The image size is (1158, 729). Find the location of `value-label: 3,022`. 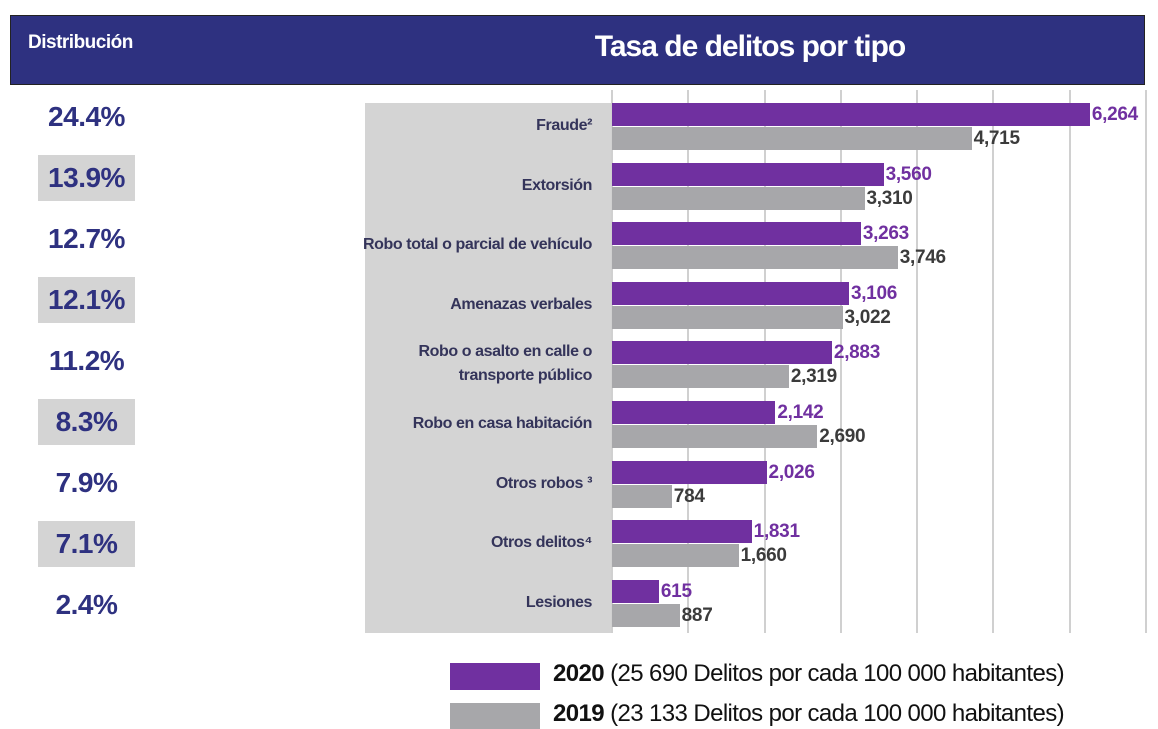

value-label: 3,022 is located at coordinates (867, 317).